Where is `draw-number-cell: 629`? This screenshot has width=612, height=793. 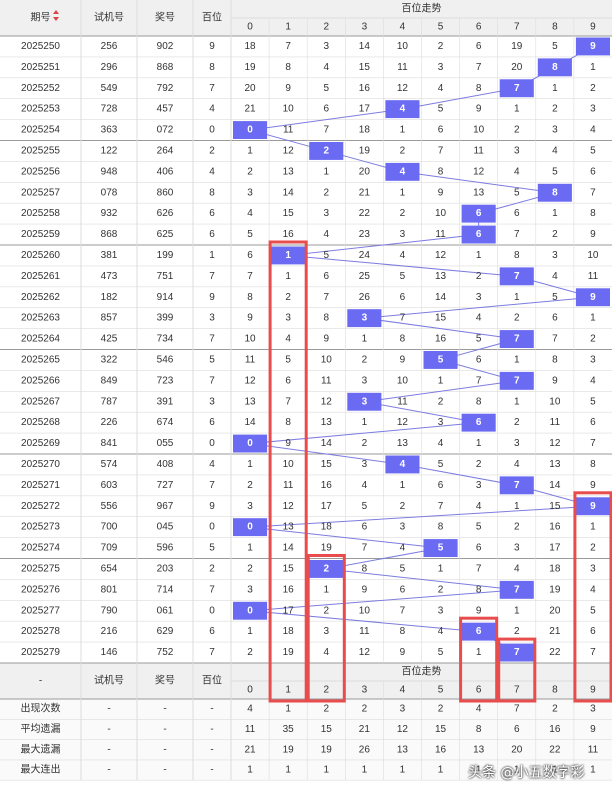 draw-number-cell: 629 is located at coordinates (165, 631).